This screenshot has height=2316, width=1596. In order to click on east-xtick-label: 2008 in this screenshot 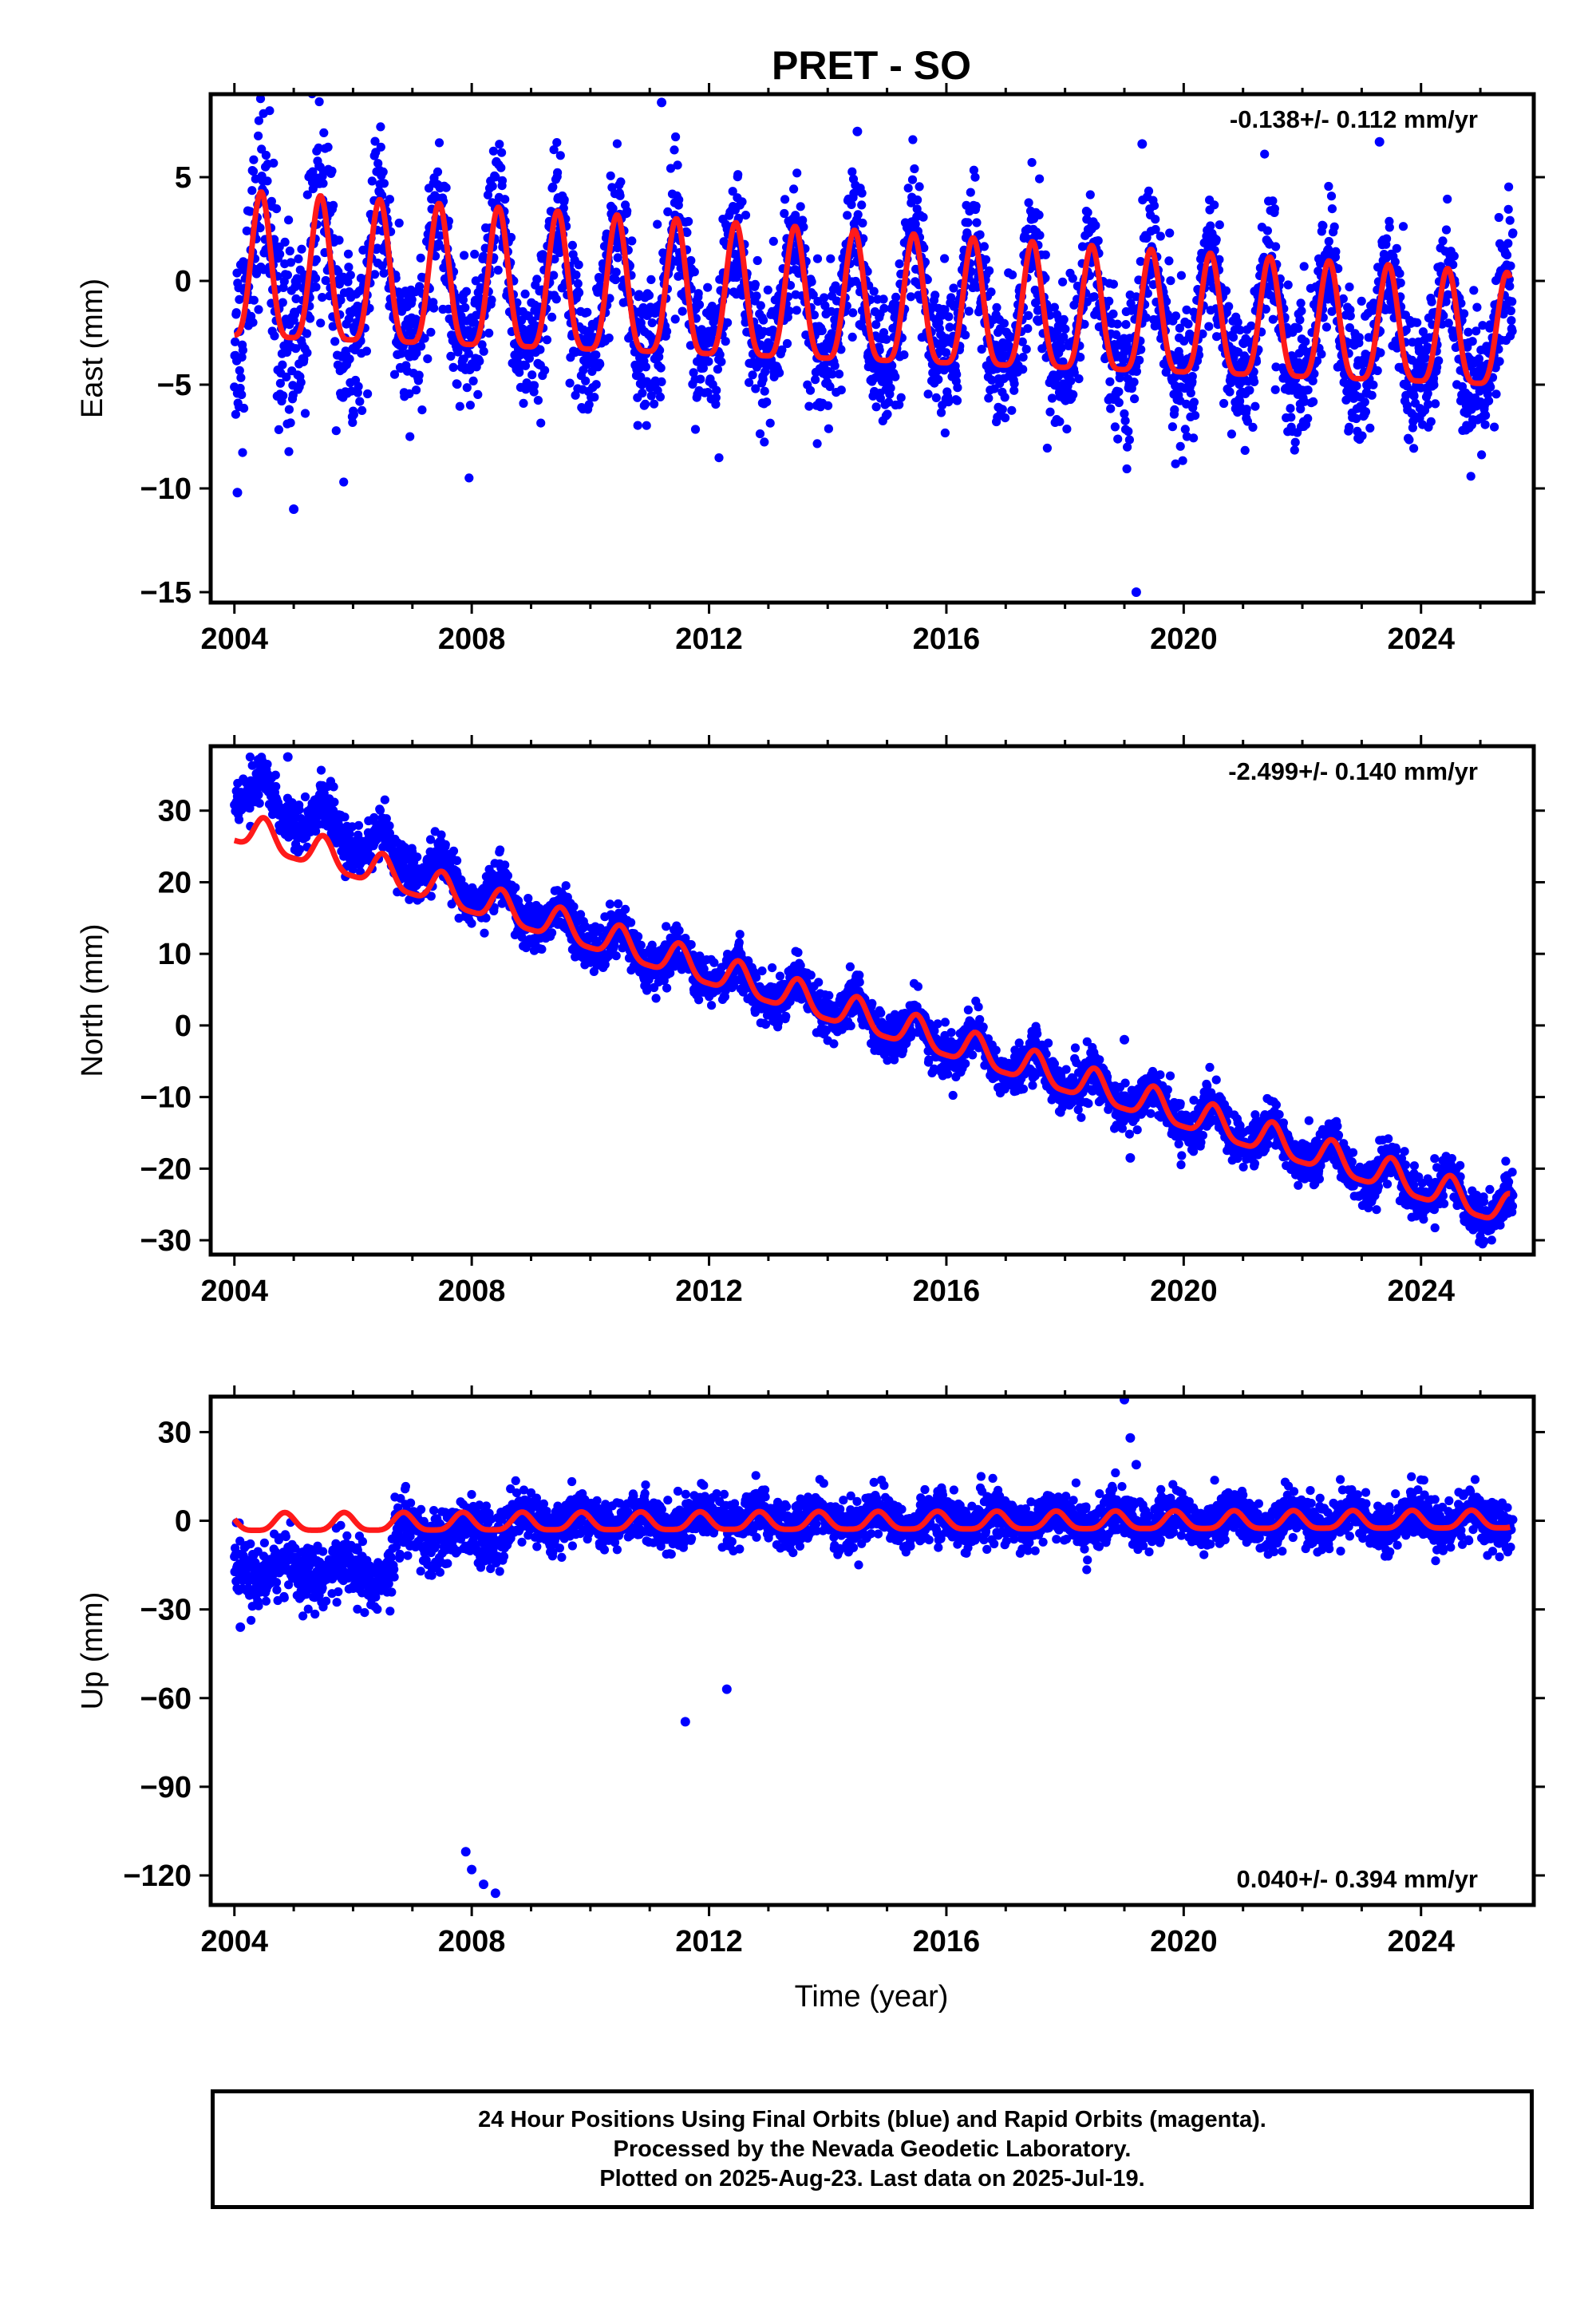, I will do `click(472, 639)`.